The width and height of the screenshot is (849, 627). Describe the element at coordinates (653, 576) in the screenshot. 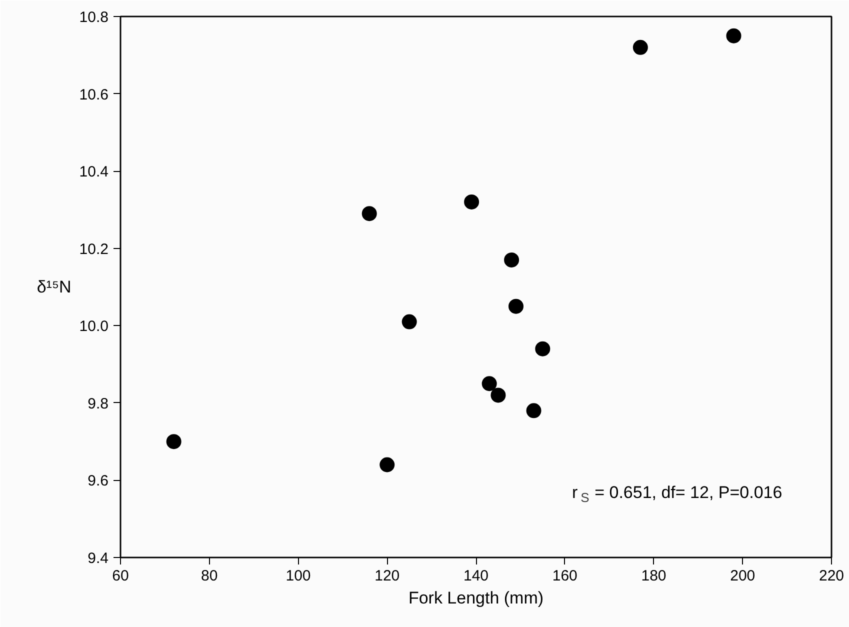

I see `x-tick-label: 180` at that location.